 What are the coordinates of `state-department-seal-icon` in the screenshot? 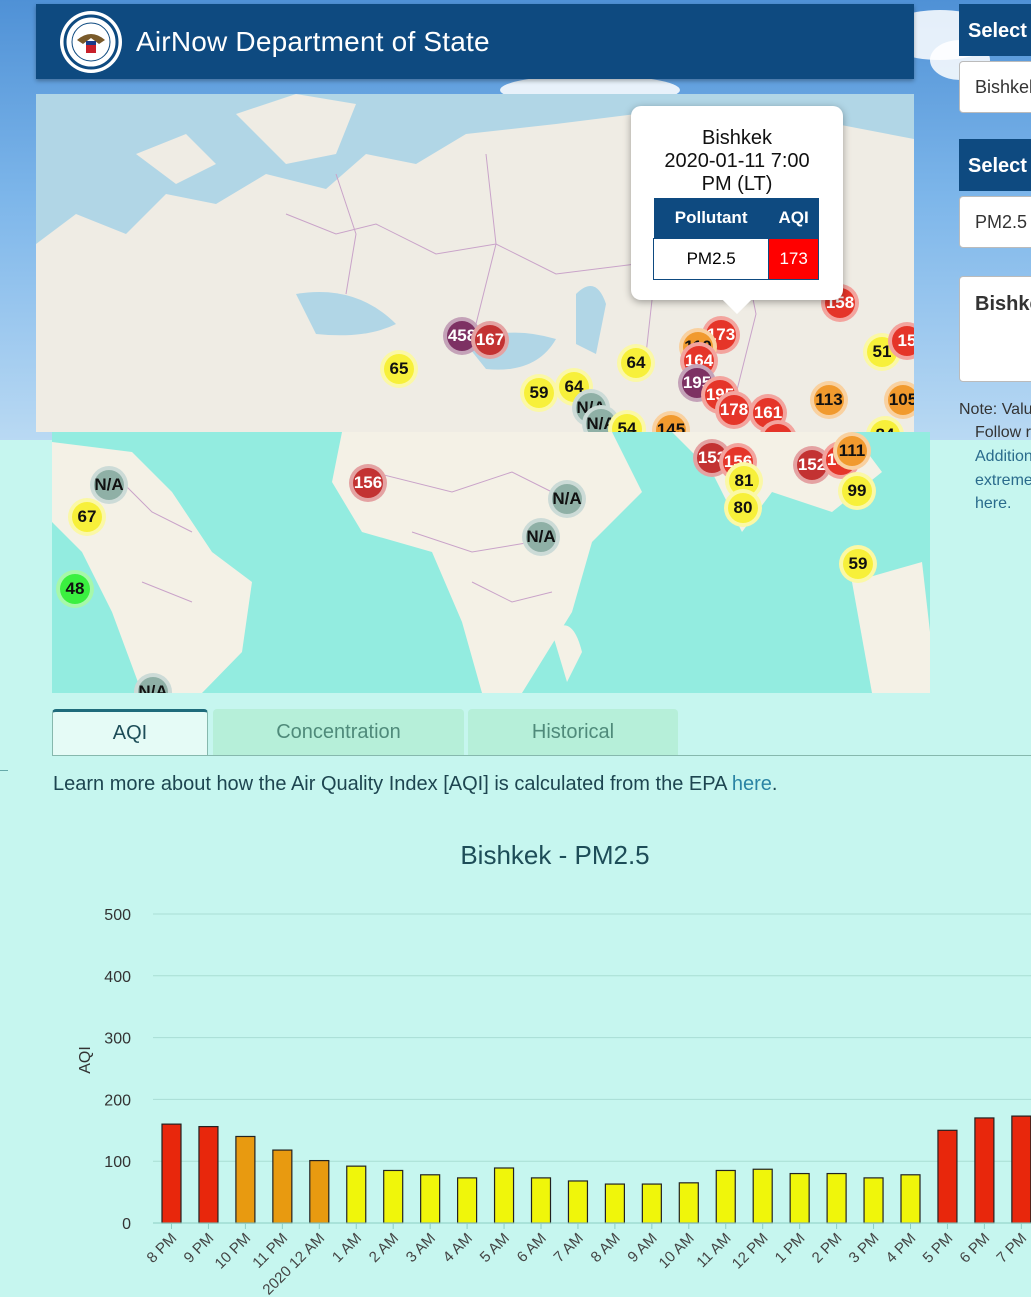 It's located at (91, 41).